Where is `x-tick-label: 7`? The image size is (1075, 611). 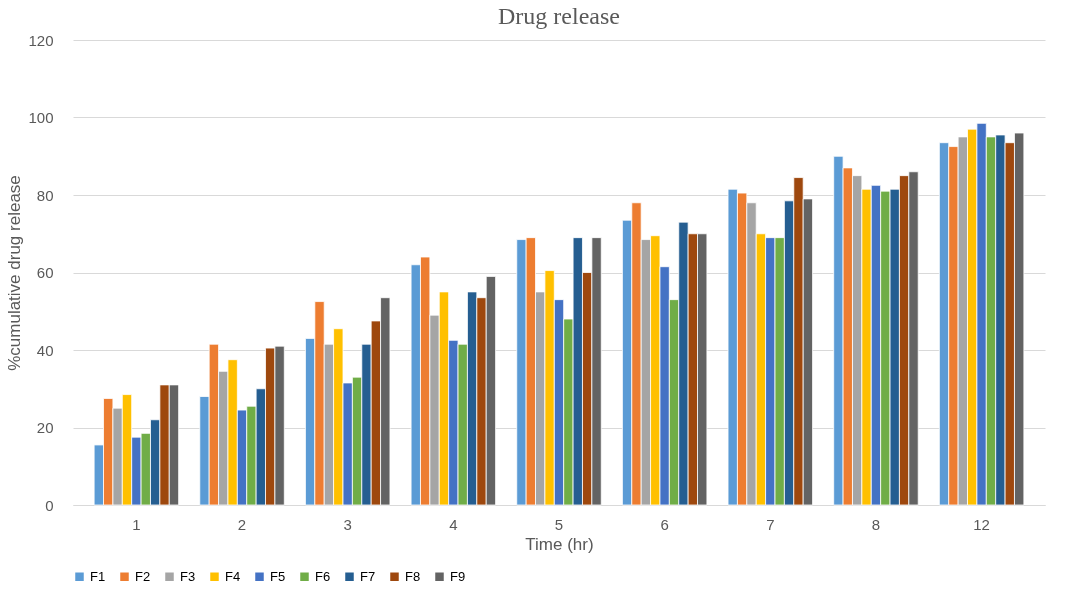
x-tick-label: 7 is located at coordinates (770, 524).